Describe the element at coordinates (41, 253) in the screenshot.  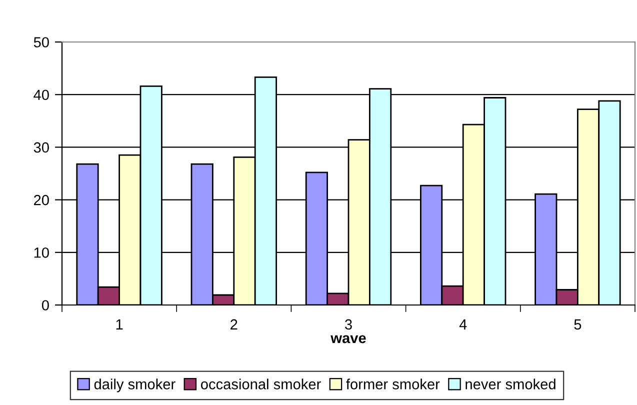
I see `y-tick-label: 10` at that location.